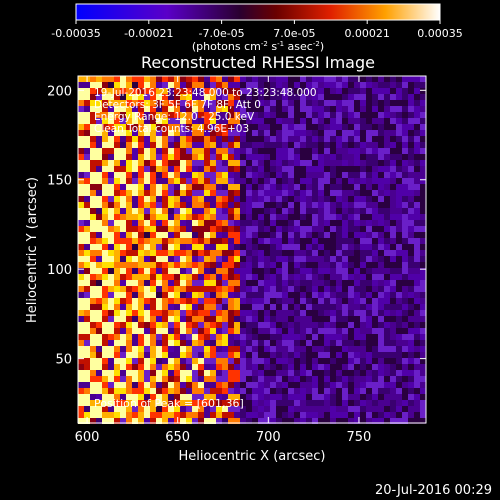 The image size is (500, 500). Describe the element at coordinates (59, 91) in the screenshot. I see `y-tick-label: 200` at that location.